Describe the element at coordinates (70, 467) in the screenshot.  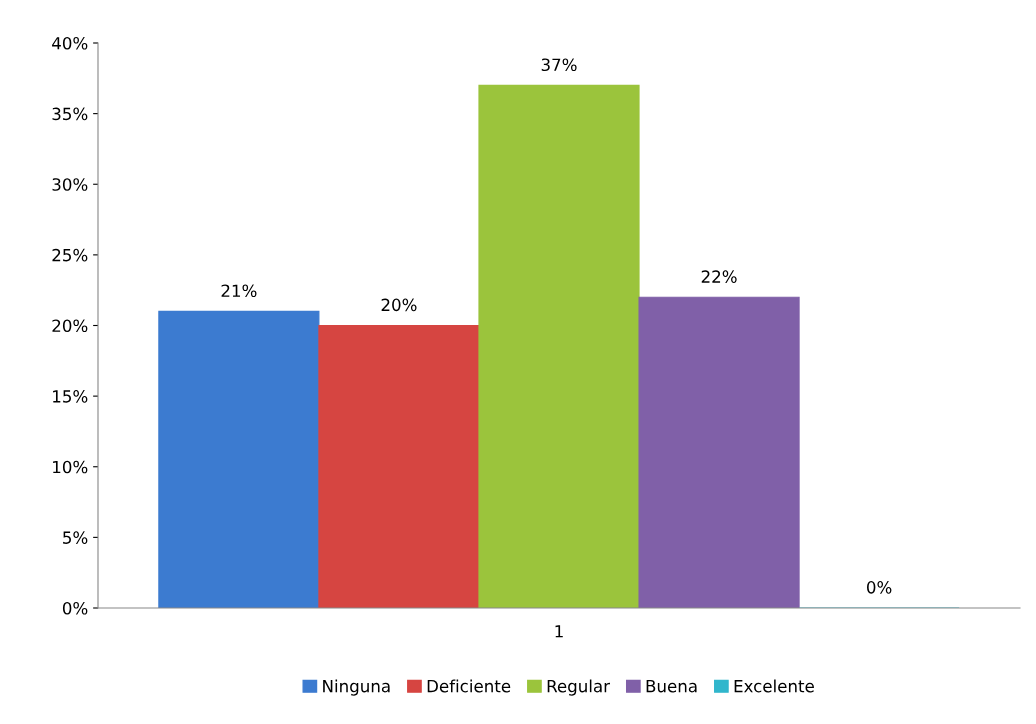
I see `y-tick-label: 10%` at that location.